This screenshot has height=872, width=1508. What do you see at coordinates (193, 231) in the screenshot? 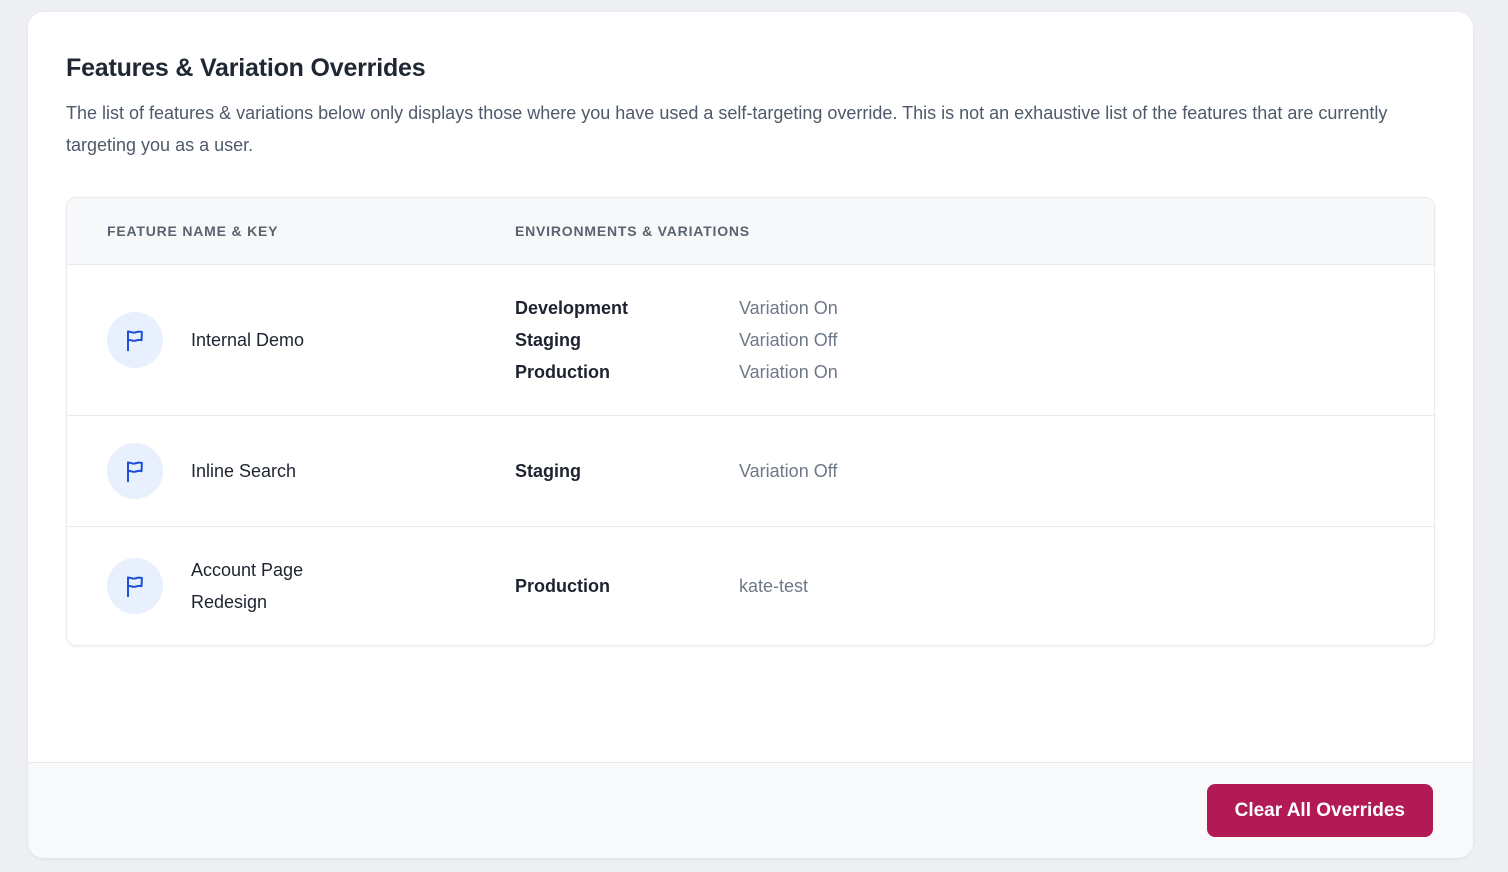
I see `column-header-feature-name: FEATURE NAME & KEY` at bounding box center [193, 231].